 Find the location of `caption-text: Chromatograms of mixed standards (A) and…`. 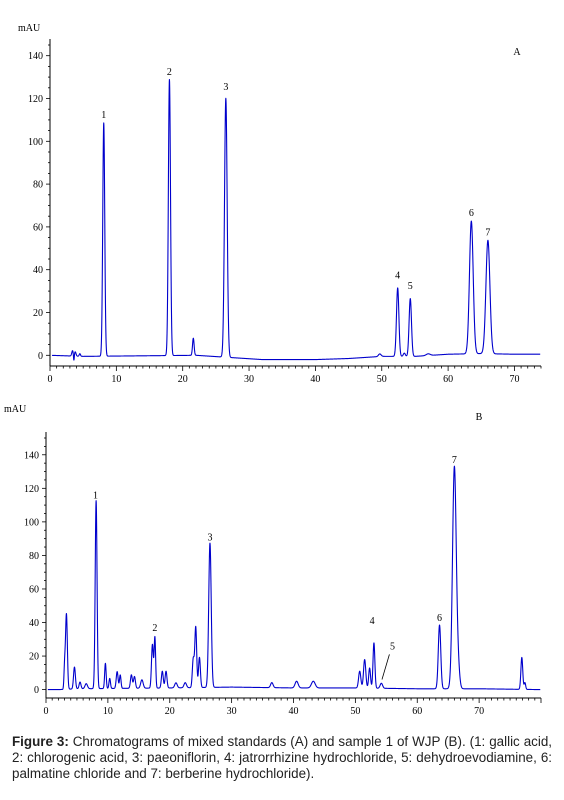

caption-text: Chromatograms of mixed standards (A) and… is located at coordinates (282, 757).